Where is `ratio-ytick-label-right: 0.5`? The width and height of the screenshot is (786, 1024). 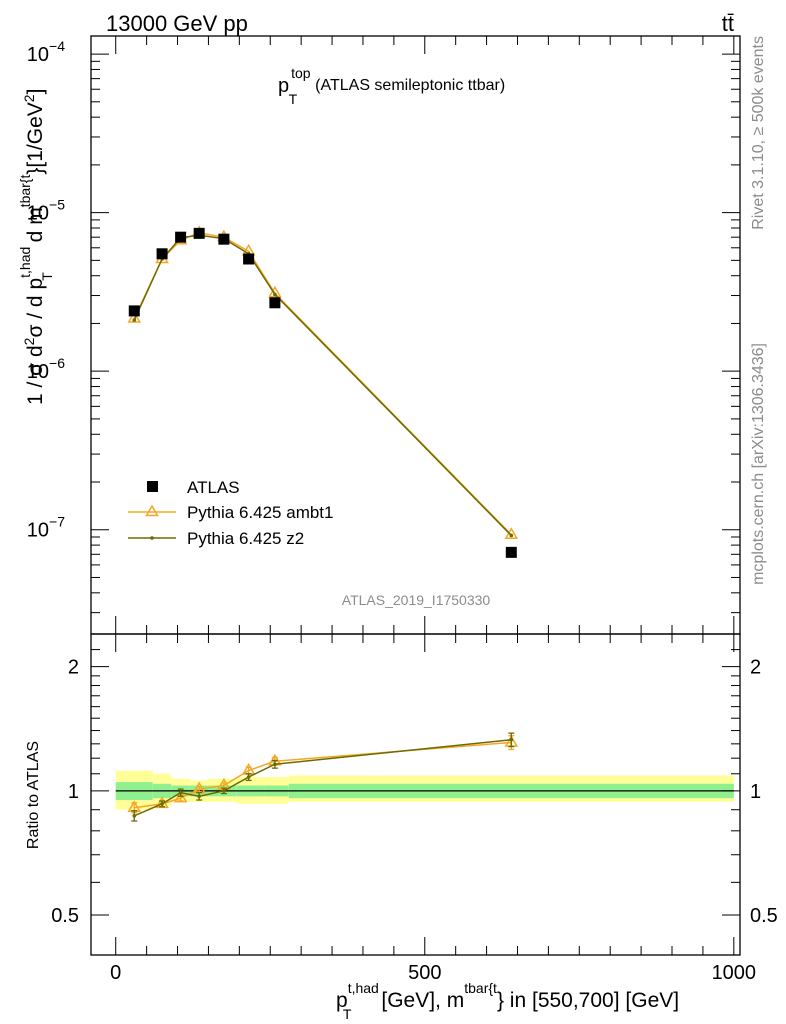
ratio-ytick-label-right: 0.5 is located at coordinates (764, 916).